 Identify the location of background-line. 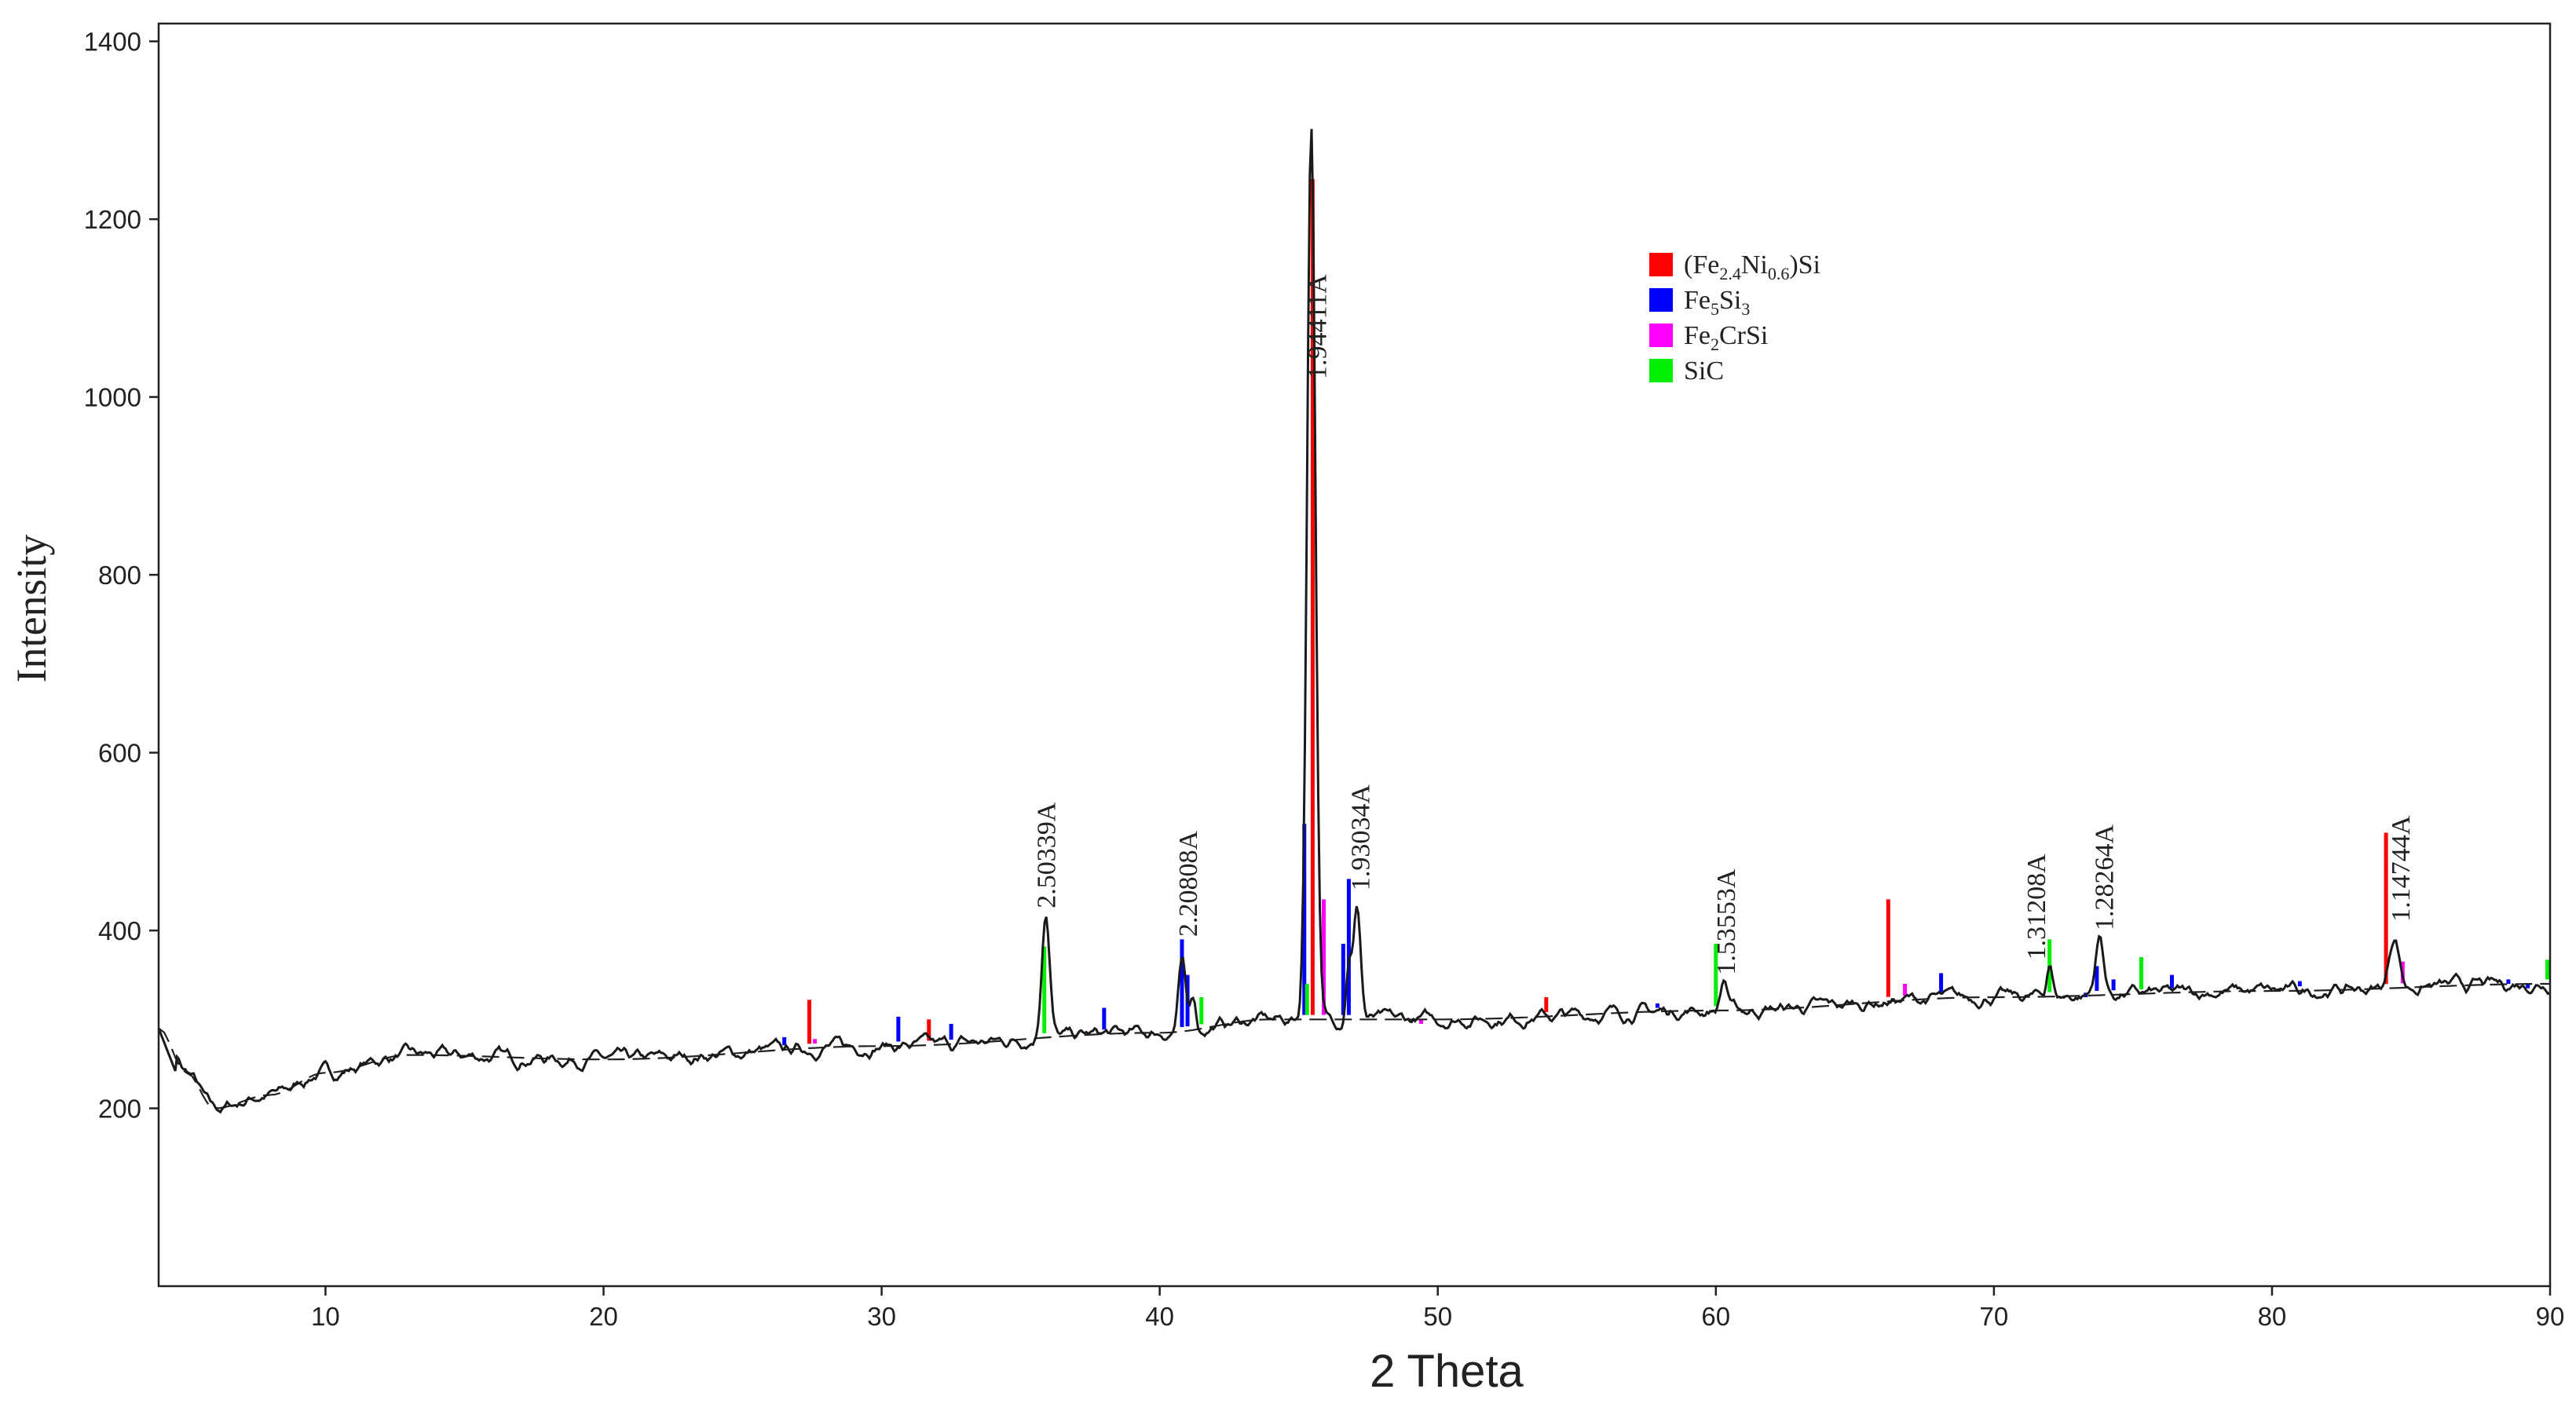
(1354, 1045).